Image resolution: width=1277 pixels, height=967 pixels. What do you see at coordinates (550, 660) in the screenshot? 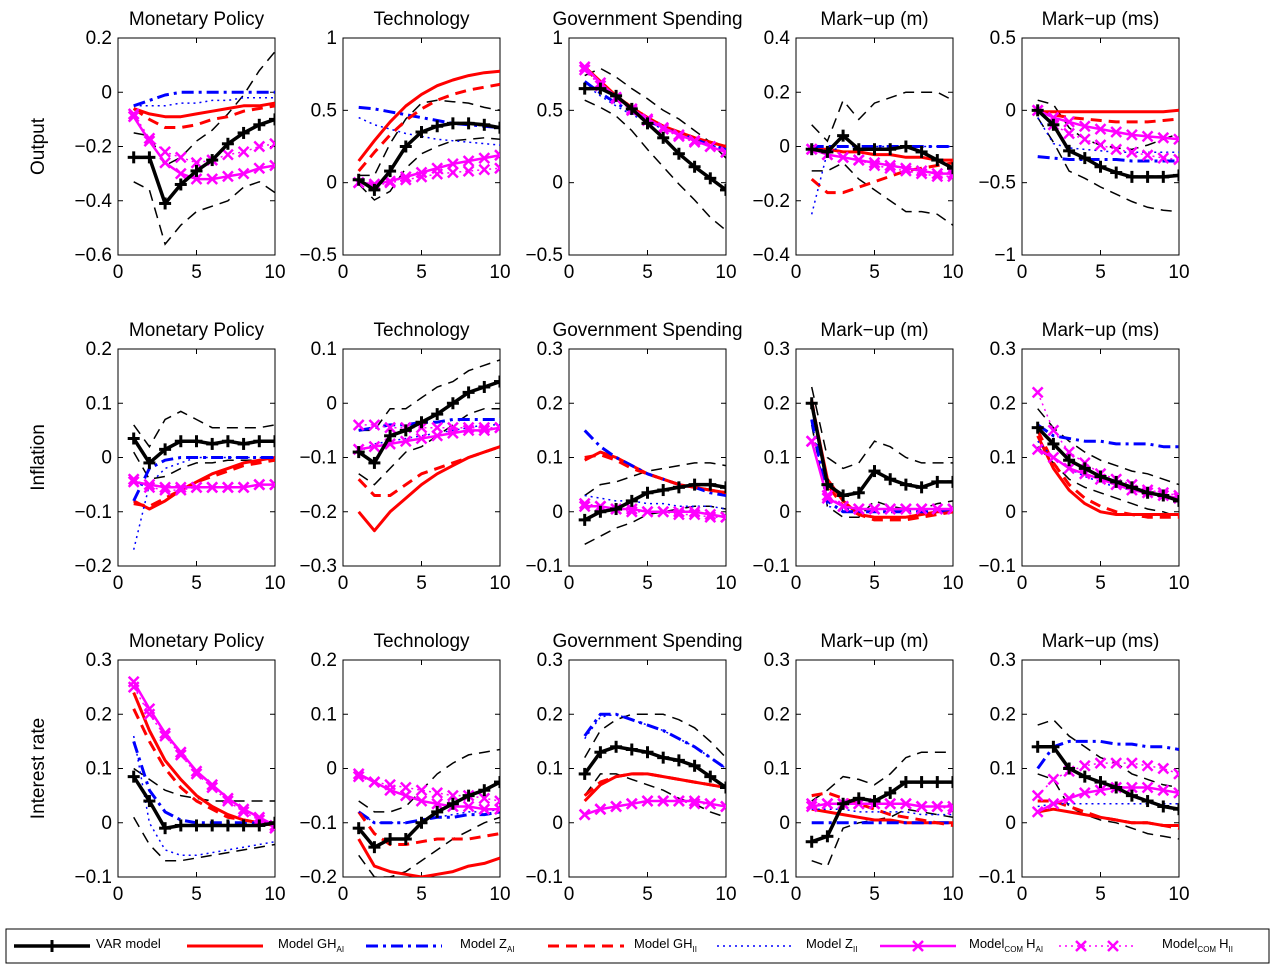
I see `y-tick-label: 0.3` at bounding box center [550, 660].